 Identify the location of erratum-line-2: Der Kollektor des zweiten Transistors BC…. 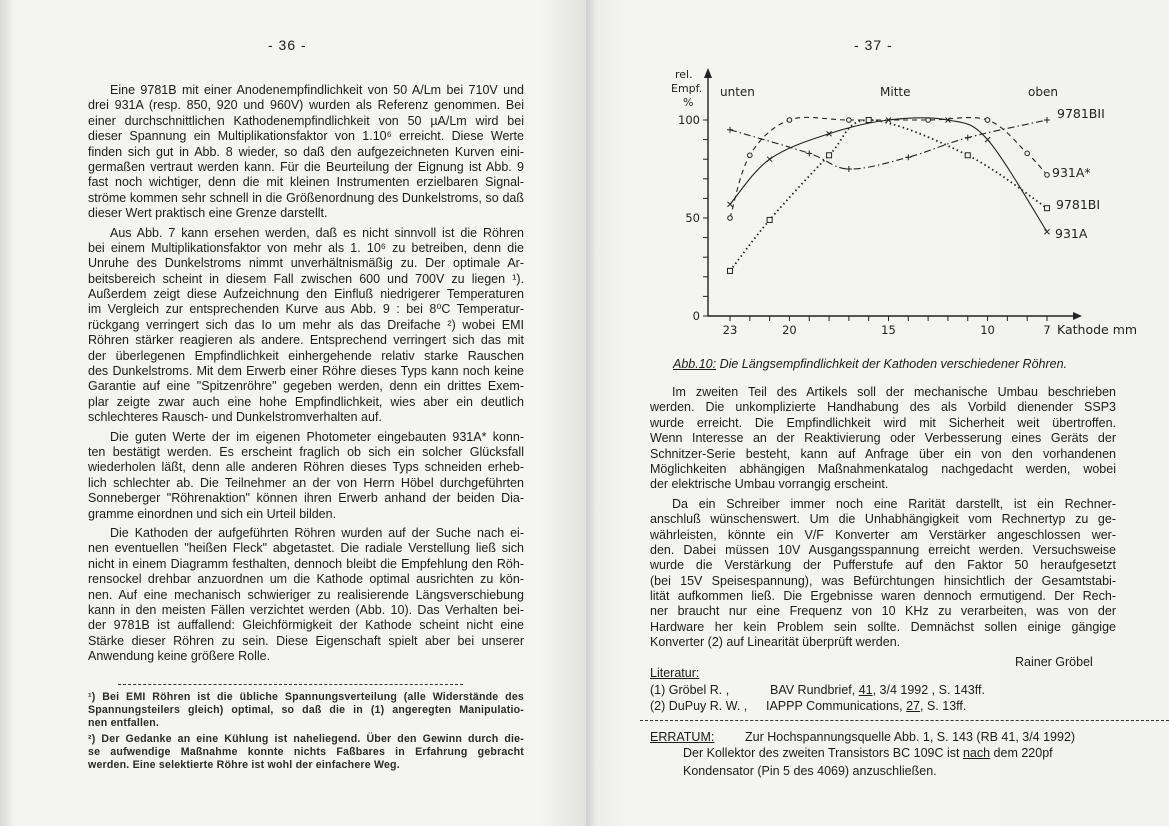
(868, 753).